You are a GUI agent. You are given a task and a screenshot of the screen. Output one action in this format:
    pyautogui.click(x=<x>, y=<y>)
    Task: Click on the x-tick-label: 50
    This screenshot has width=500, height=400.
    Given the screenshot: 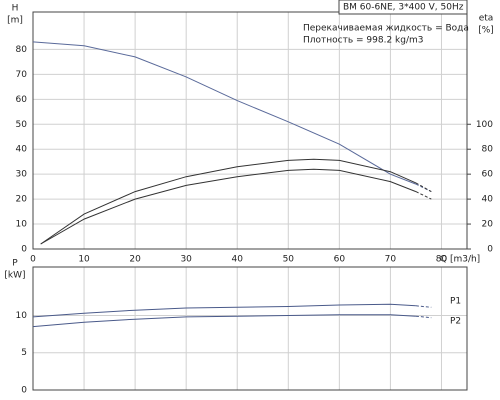 What is the action you would take?
    pyautogui.click(x=289, y=260)
    